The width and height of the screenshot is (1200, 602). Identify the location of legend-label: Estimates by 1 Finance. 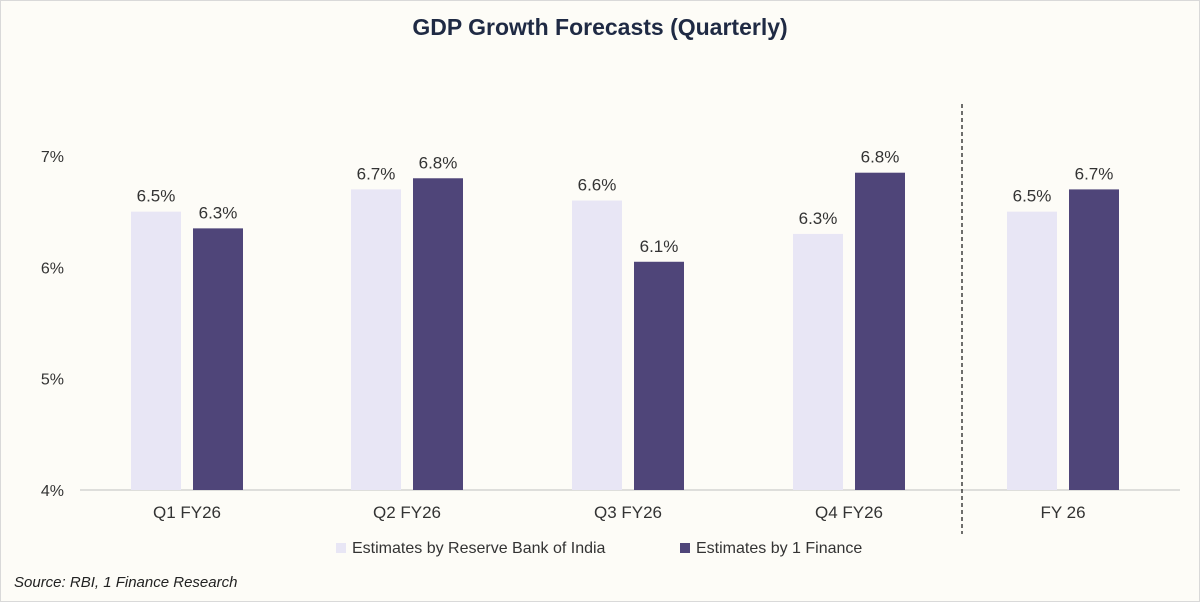
(779, 548).